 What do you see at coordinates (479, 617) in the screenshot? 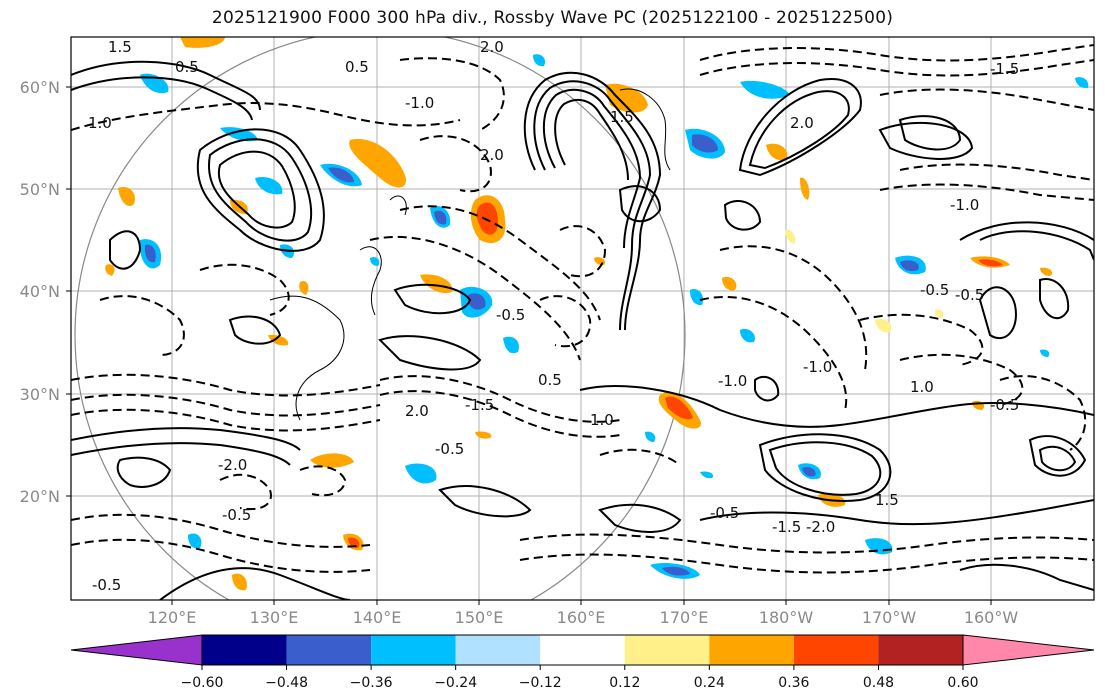
I see `lon-label: 150°E` at bounding box center [479, 617].